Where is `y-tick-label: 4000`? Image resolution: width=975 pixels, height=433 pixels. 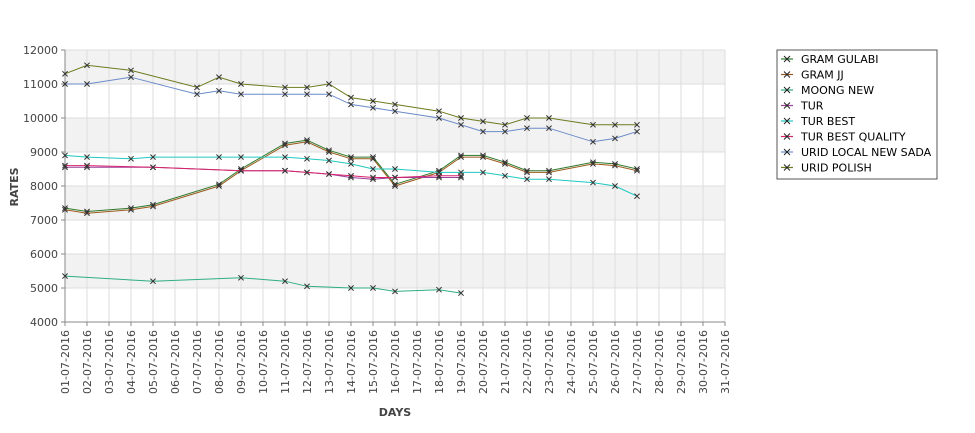
y-tick-label: 4000 is located at coordinates (44, 322).